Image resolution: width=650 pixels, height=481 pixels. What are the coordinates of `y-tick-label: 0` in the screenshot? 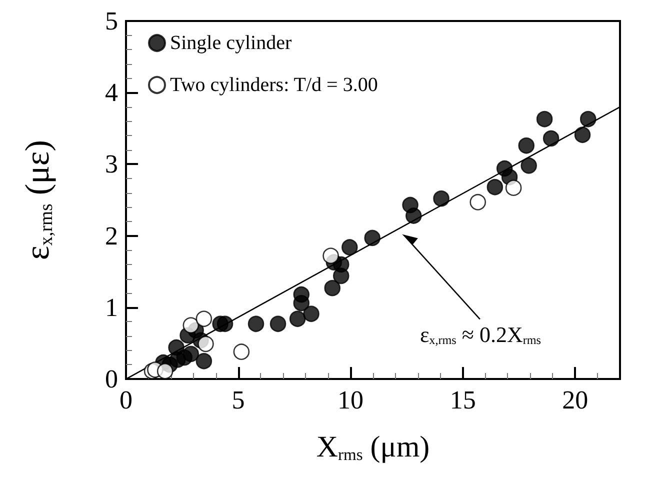 It's located at (111, 379).